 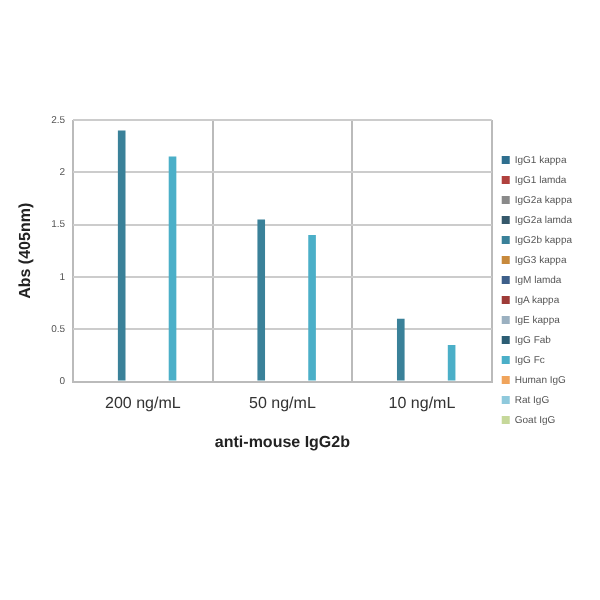 I want to click on y-axis-title: Abs (405nm), so click(x=25, y=250).